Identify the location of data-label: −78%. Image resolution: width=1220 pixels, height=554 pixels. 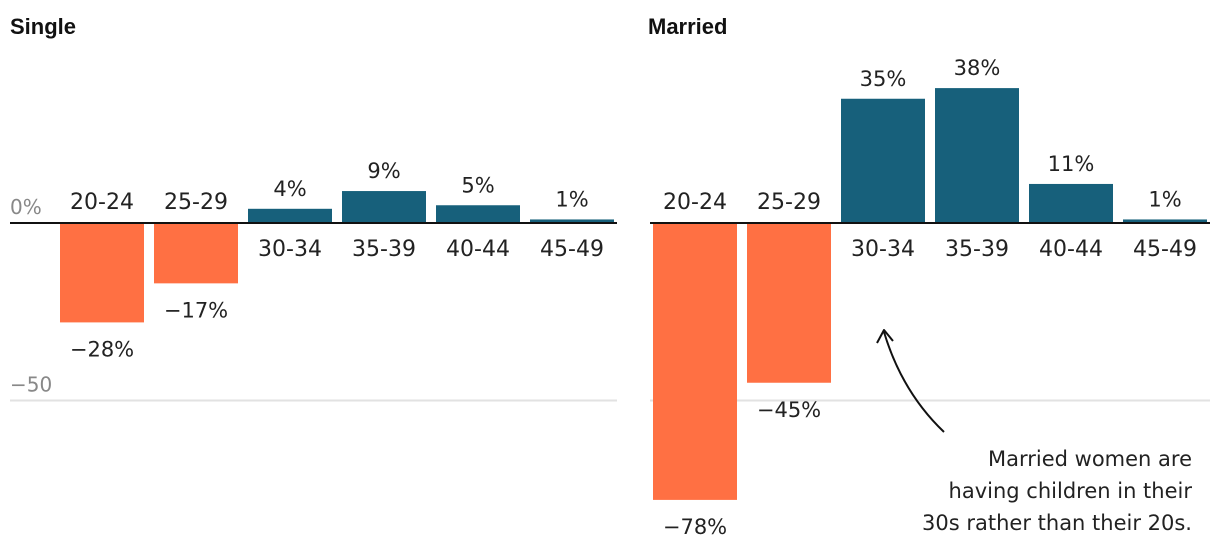
(695, 527).